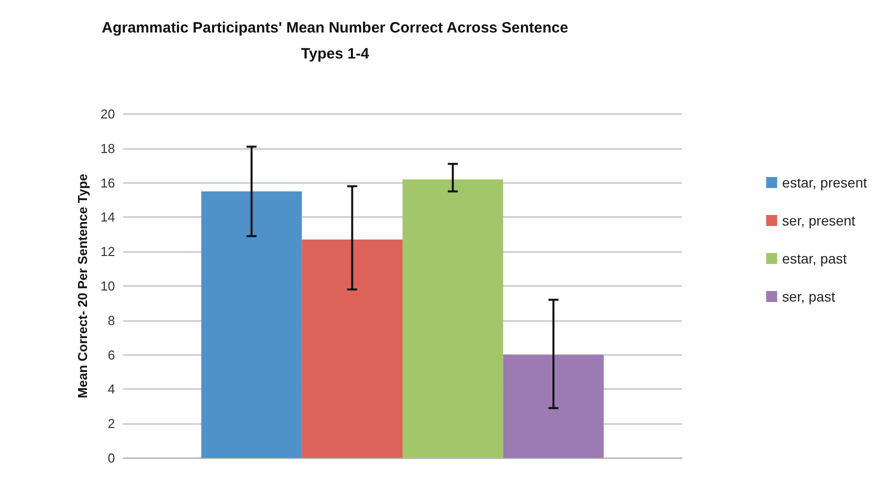 This screenshot has width=882, height=479. What do you see at coordinates (111, 320) in the screenshot?
I see `y-tick-label: 8` at bounding box center [111, 320].